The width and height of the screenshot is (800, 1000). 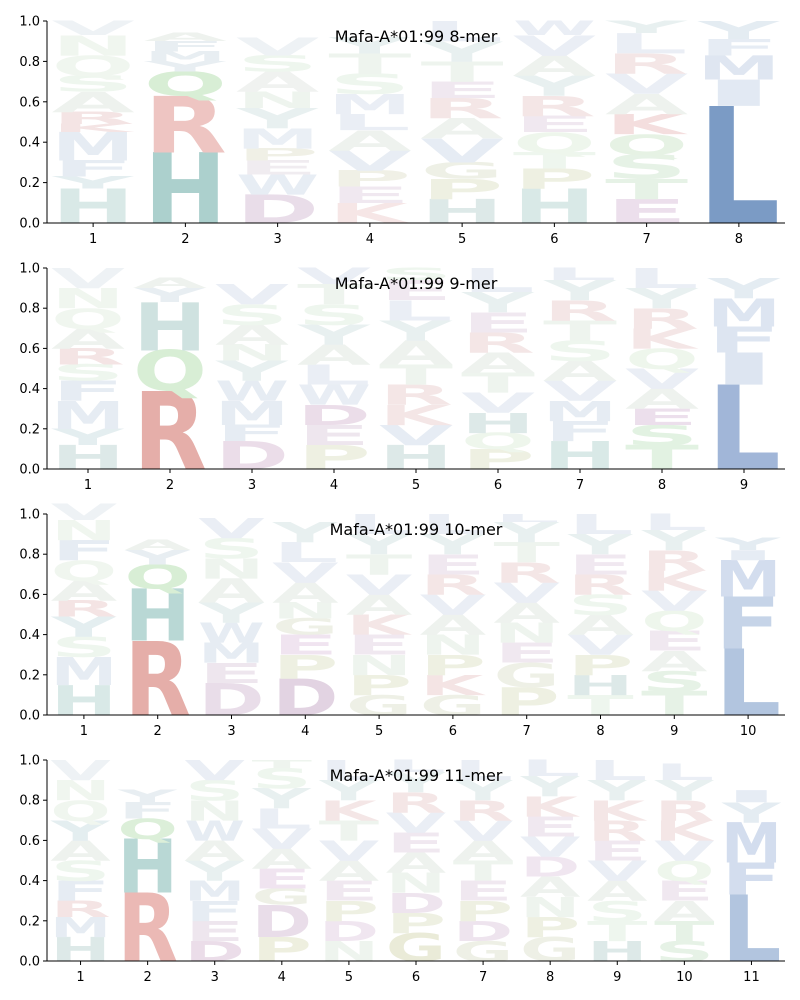 What do you see at coordinates (147, 977) in the screenshot?
I see `x-tick-label: 2` at bounding box center [147, 977].